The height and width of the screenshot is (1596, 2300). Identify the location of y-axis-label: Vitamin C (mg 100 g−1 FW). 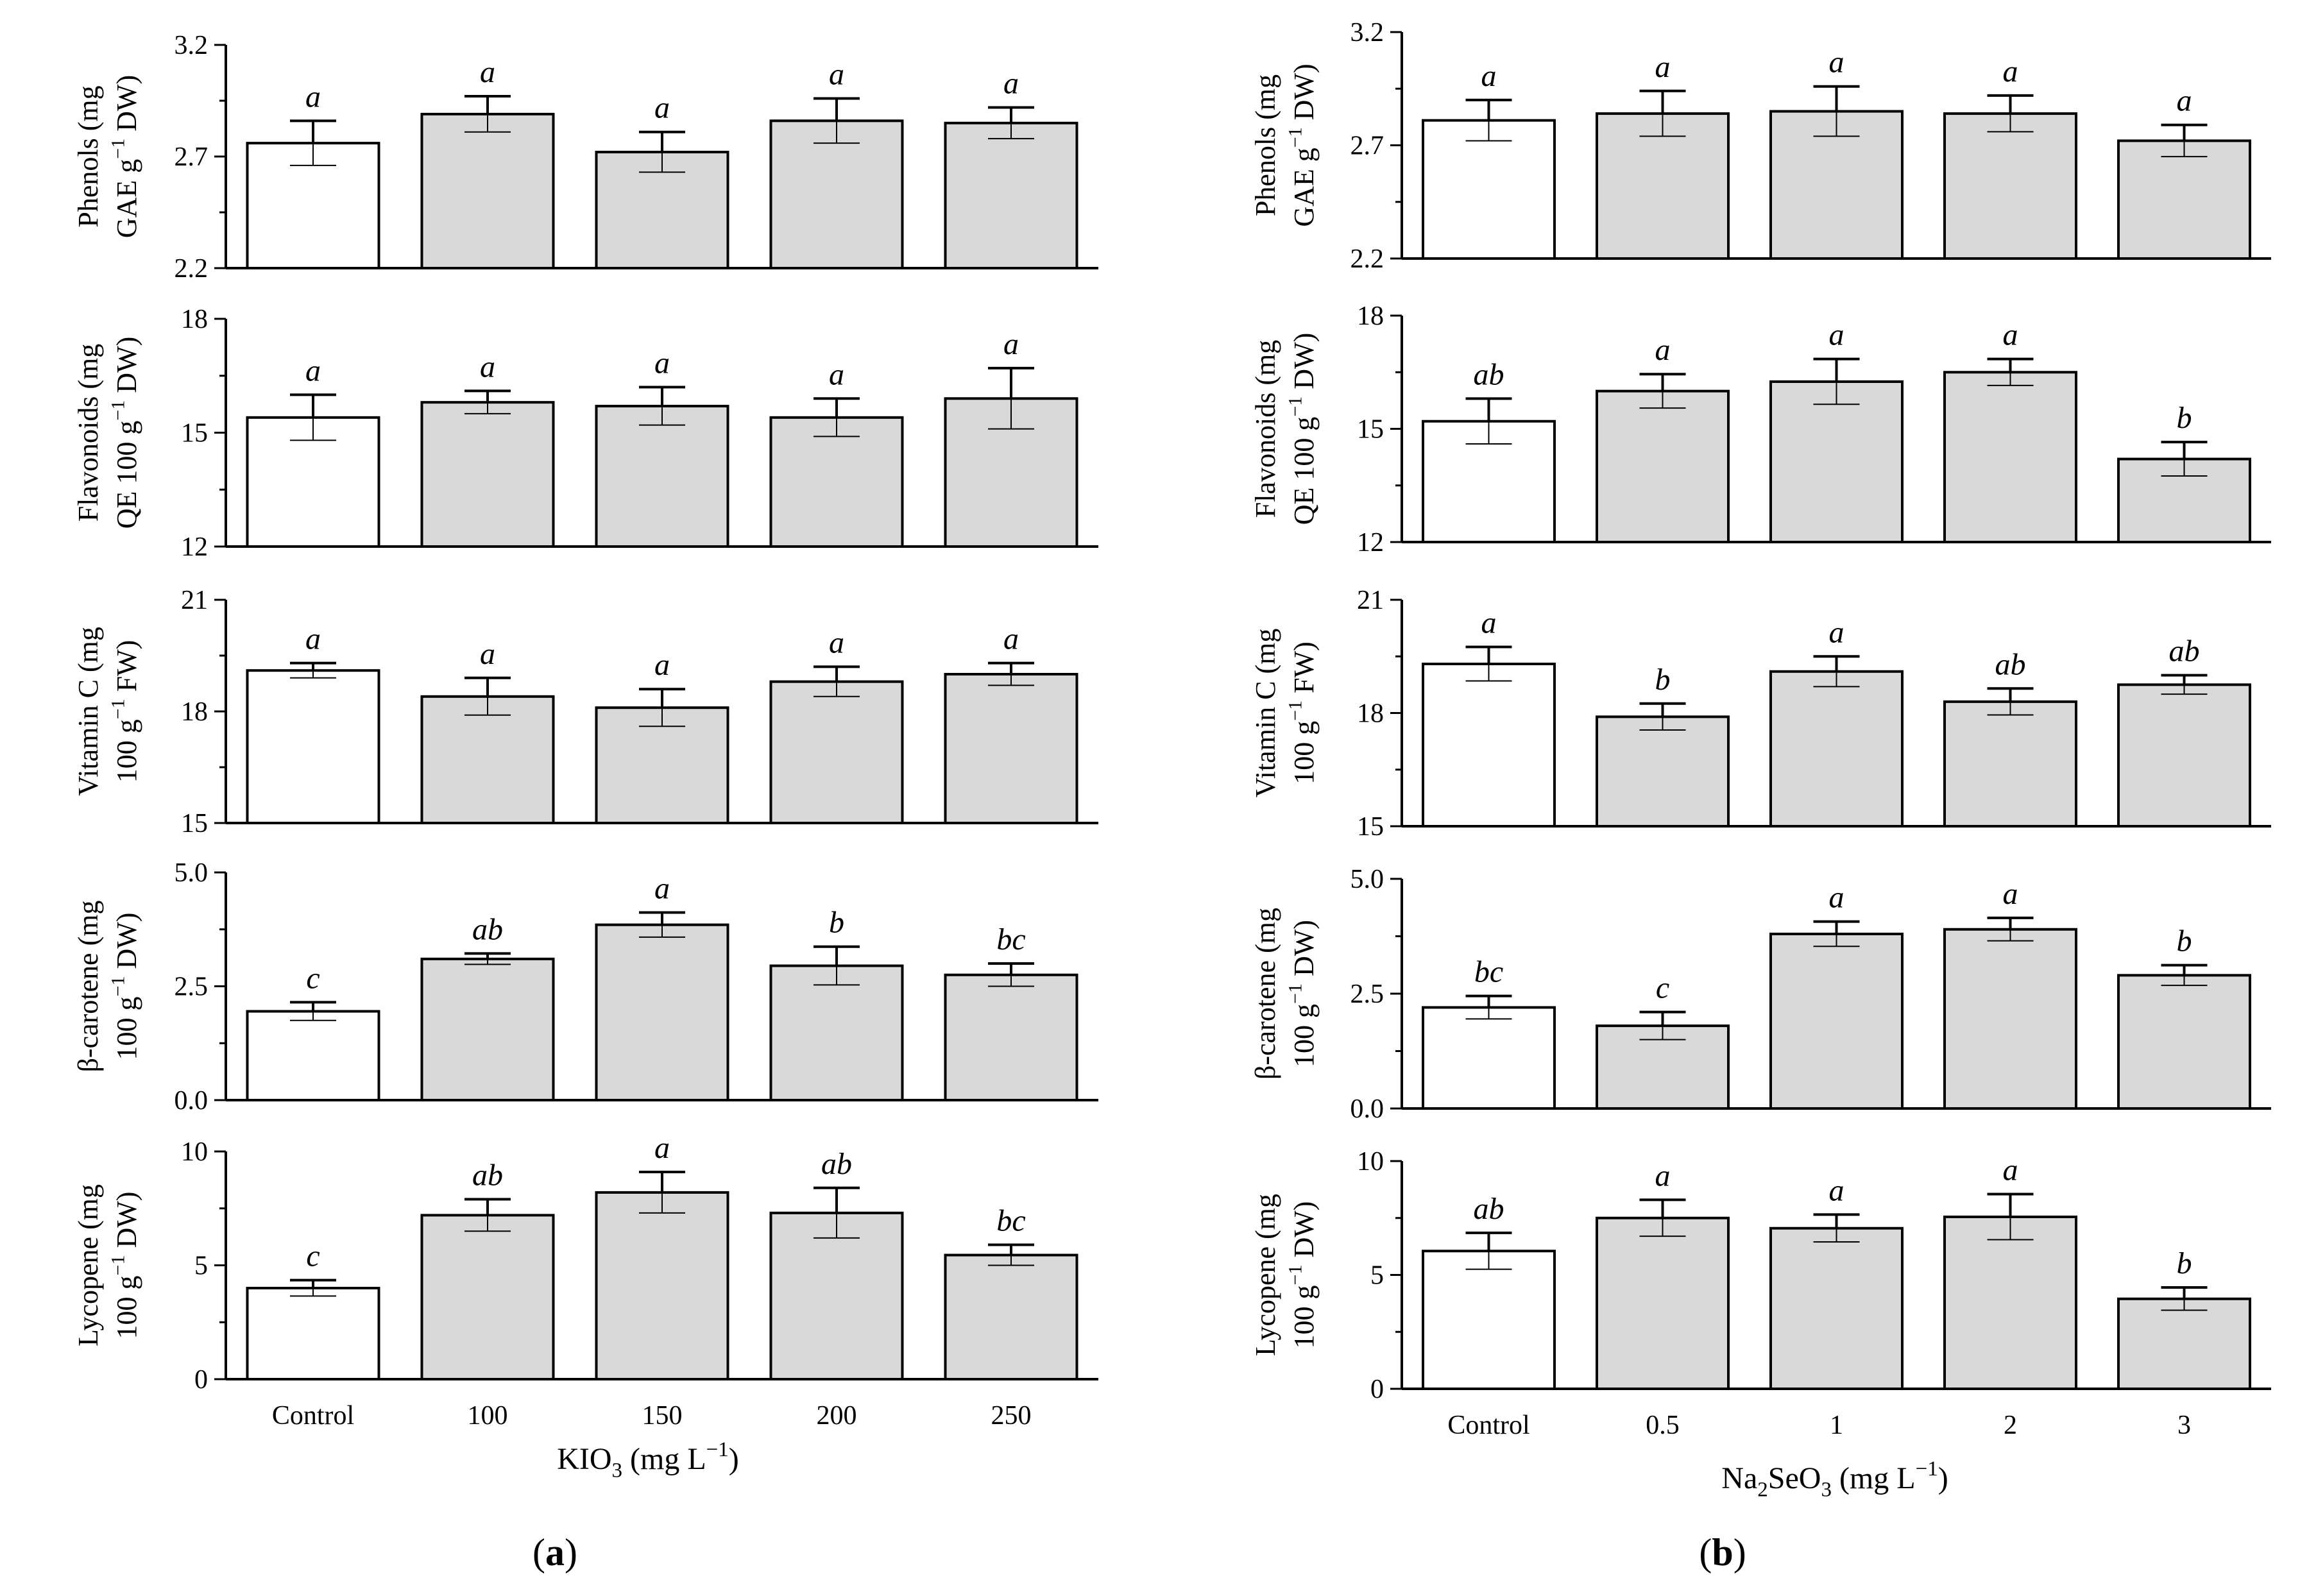
(107, 711).